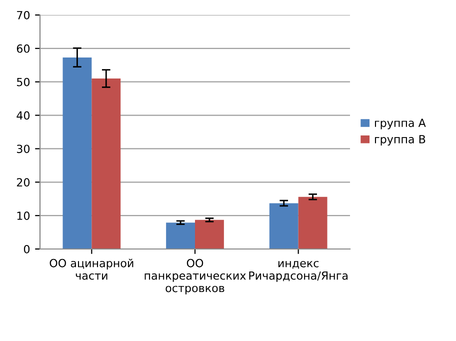 The image size is (456, 341). What do you see at coordinates (195, 276) in the screenshot?
I see `x-tick-label: ОО панкреатических островков` at bounding box center [195, 276].